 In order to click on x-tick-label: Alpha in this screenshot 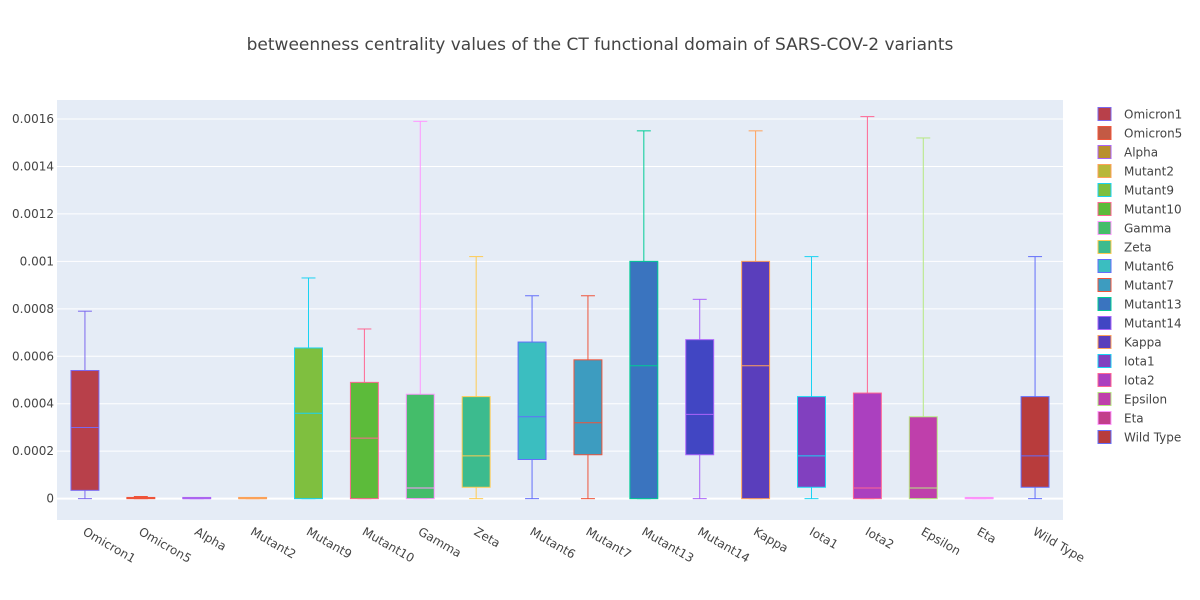, I will do `click(210, 538)`.